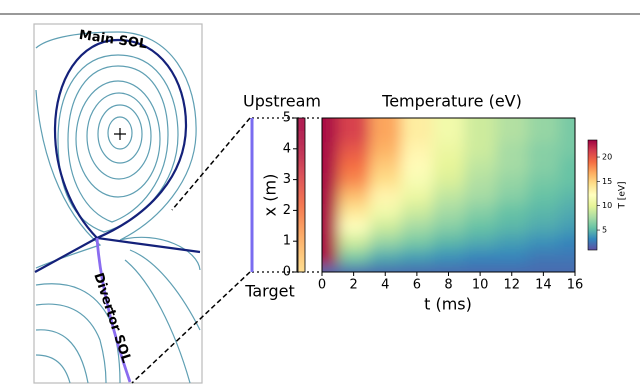 The image size is (640, 391). Describe the element at coordinates (575, 285) in the screenshot. I see `x-tick-label: 16` at that location.